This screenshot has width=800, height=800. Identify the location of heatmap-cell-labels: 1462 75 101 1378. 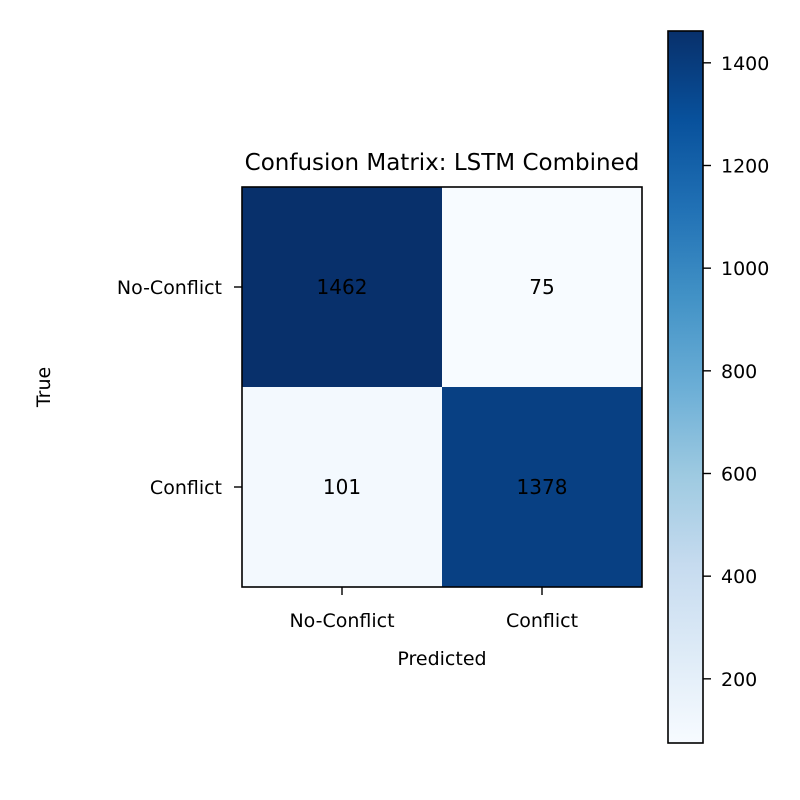
(442, 387).